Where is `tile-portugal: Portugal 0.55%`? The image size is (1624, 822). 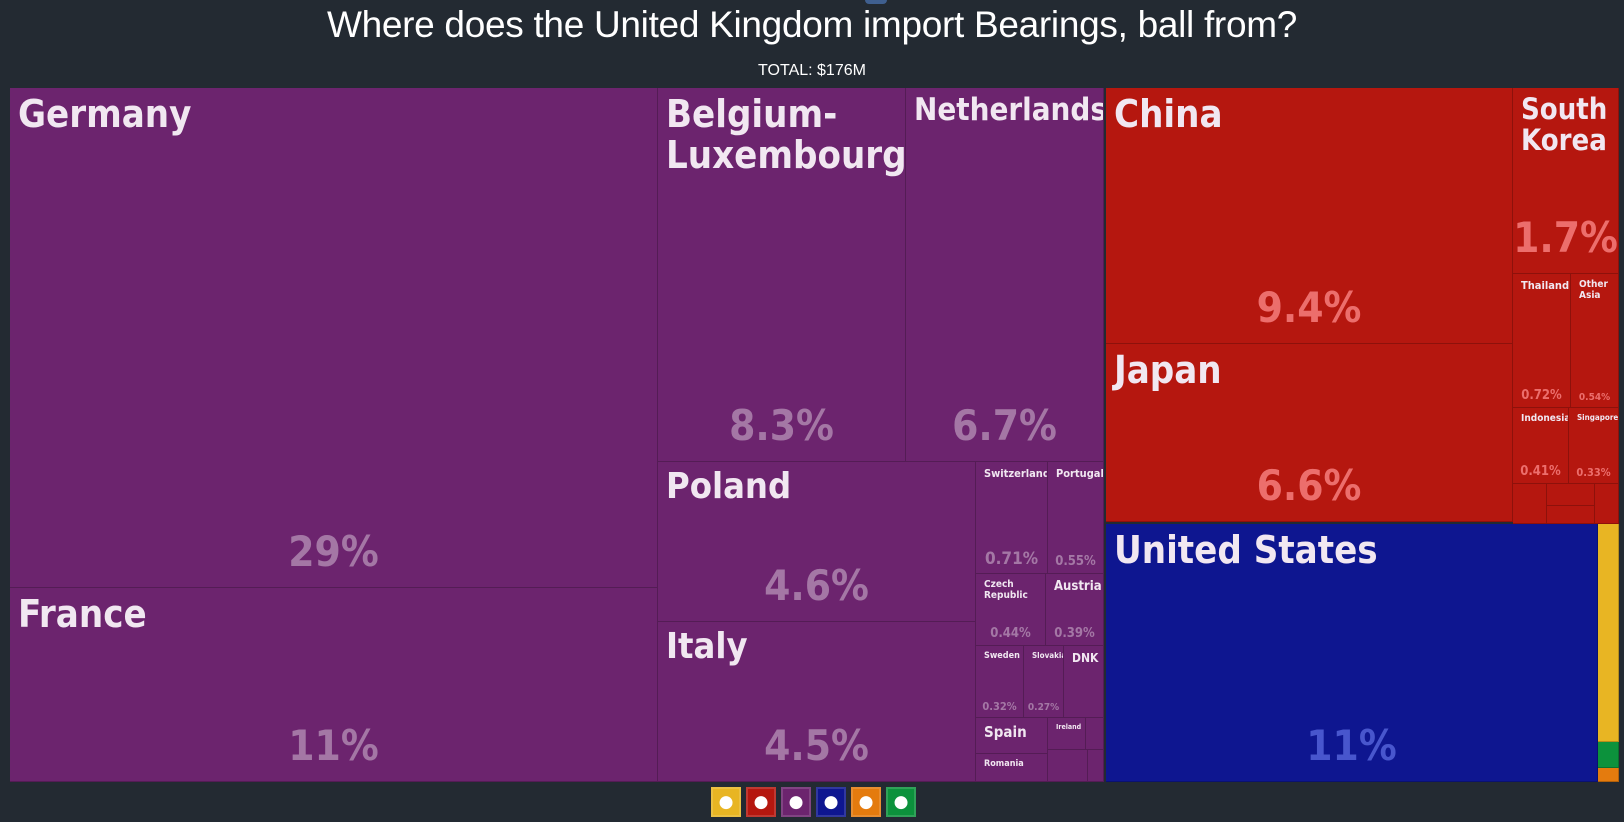 tile-portugal: Portugal 0.55% is located at coordinates (1076, 518).